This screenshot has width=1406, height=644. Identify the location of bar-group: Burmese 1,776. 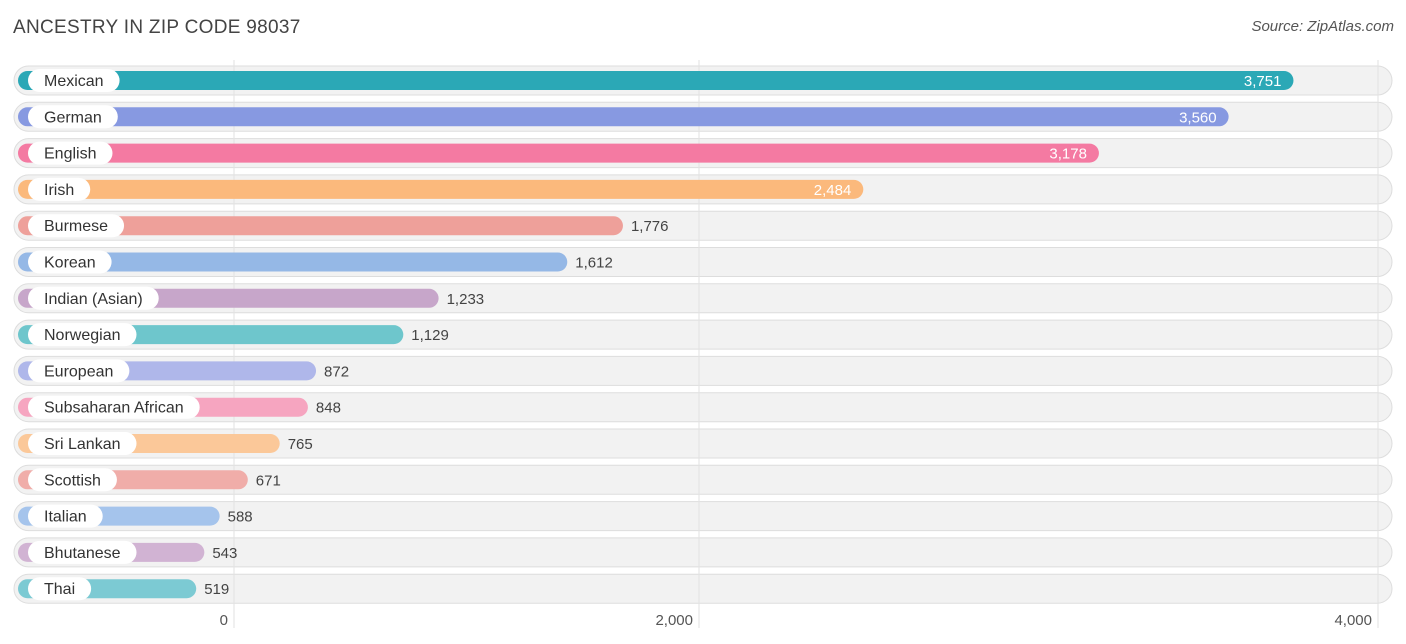
(343, 226).